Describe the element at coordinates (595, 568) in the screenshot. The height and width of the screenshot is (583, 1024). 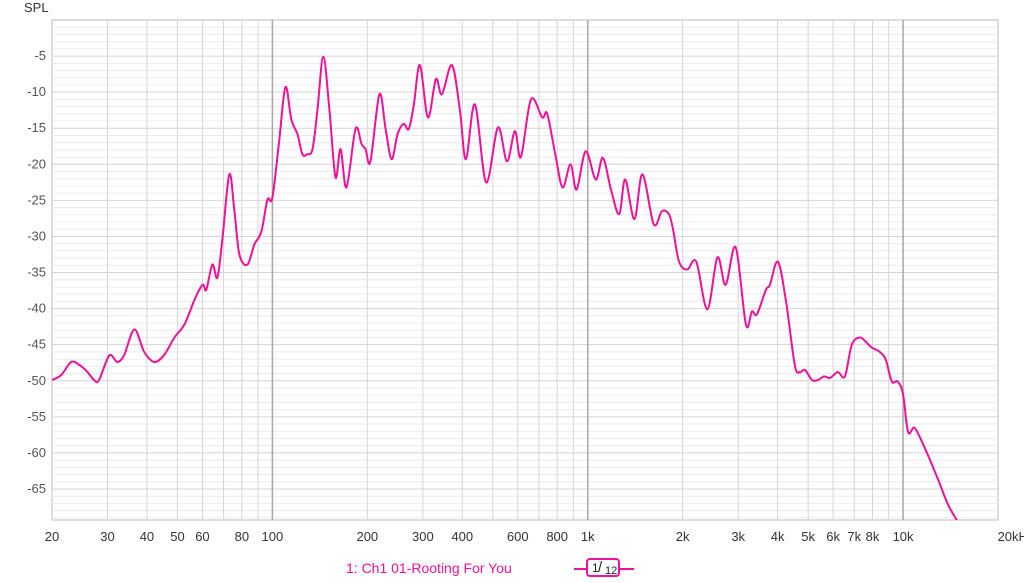
I see `smoothing-numerator: 1` at that location.